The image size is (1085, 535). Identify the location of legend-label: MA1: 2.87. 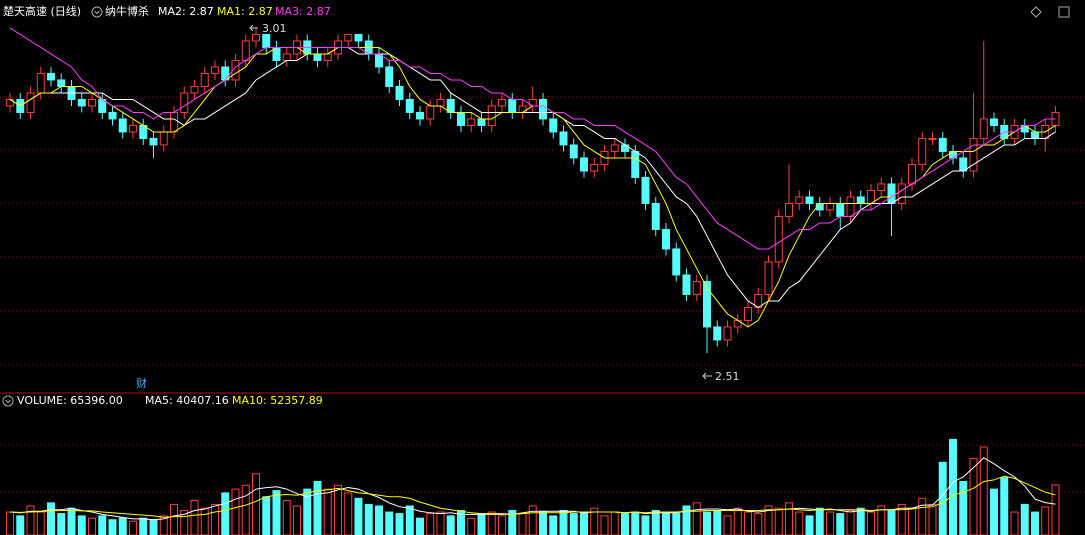
(245, 11).